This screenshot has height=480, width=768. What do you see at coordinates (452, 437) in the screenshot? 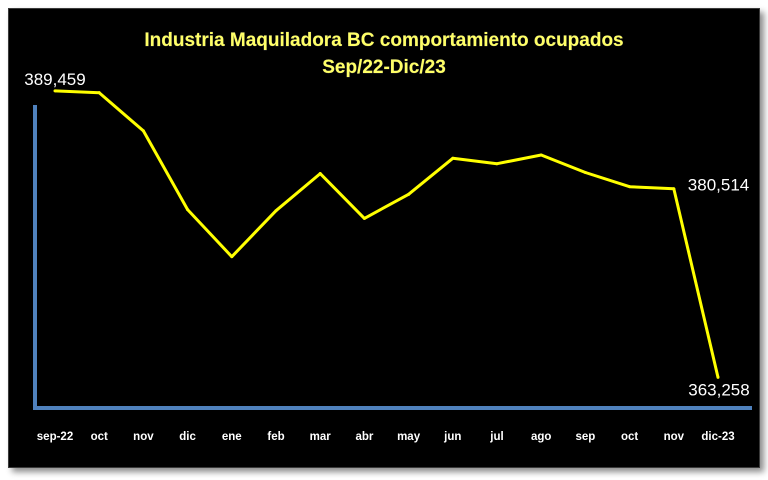
I see `x-tick-label: jun` at bounding box center [452, 437].